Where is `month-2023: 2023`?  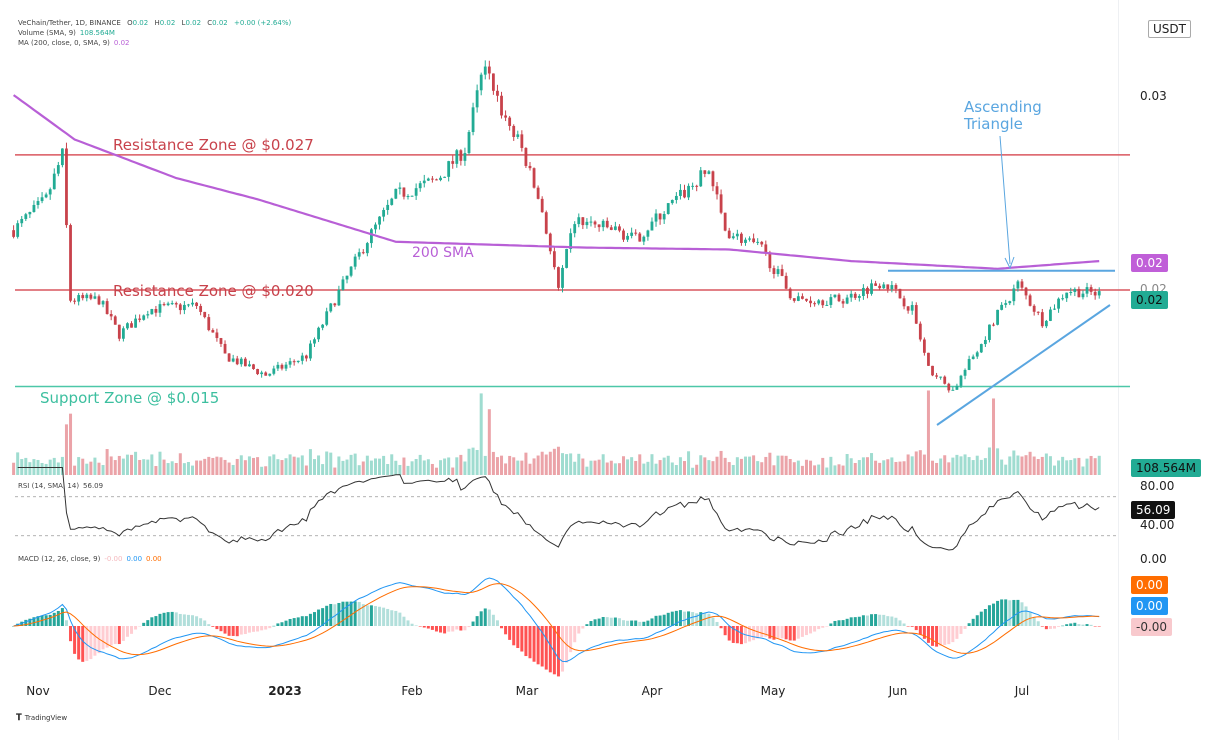 month-2023: 2023 is located at coordinates (285, 691).